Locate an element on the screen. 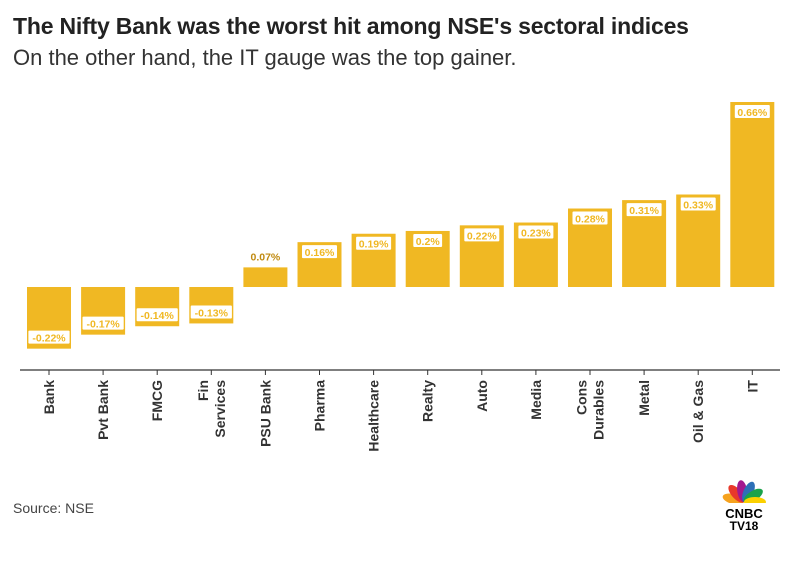 The width and height of the screenshot is (796, 575). svg-text: 0.33% is located at coordinates (698, 206).